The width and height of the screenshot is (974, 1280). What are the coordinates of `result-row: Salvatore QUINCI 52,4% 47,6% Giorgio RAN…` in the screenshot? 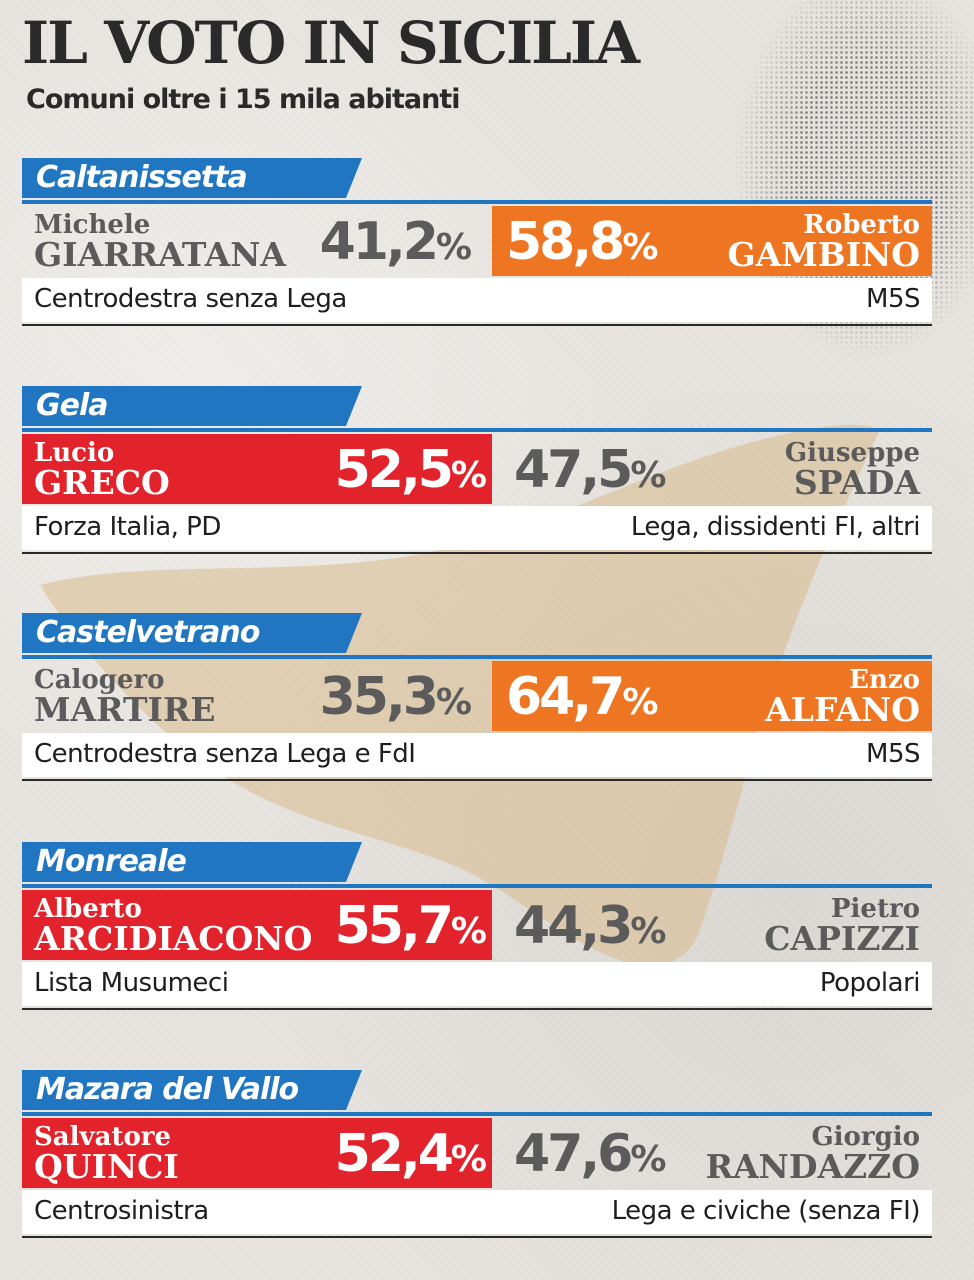 It's located at (477, 1153).